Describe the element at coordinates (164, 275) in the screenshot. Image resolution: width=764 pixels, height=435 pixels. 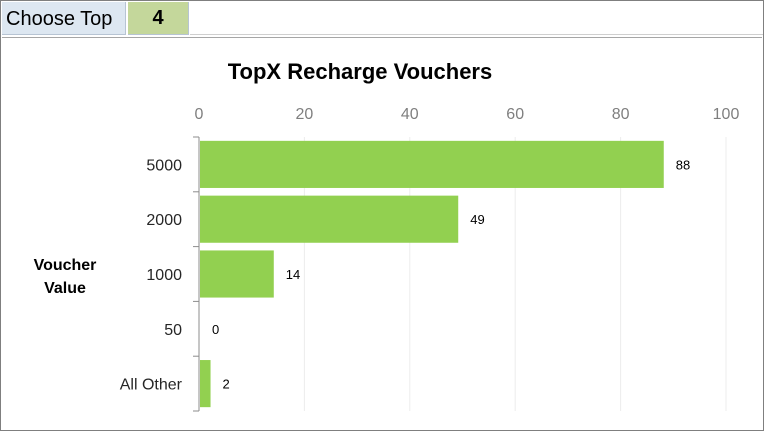
I see `y-category-label: 1000` at that location.